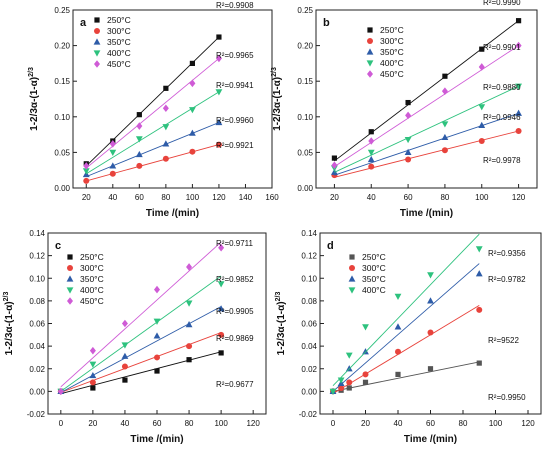 Image resolution: width=550 pixels, height=457 pixels. What do you see at coordinates (507, 253) in the screenshot?
I see `r2-annotation: R²=0.9356` at bounding box center [507, 253].